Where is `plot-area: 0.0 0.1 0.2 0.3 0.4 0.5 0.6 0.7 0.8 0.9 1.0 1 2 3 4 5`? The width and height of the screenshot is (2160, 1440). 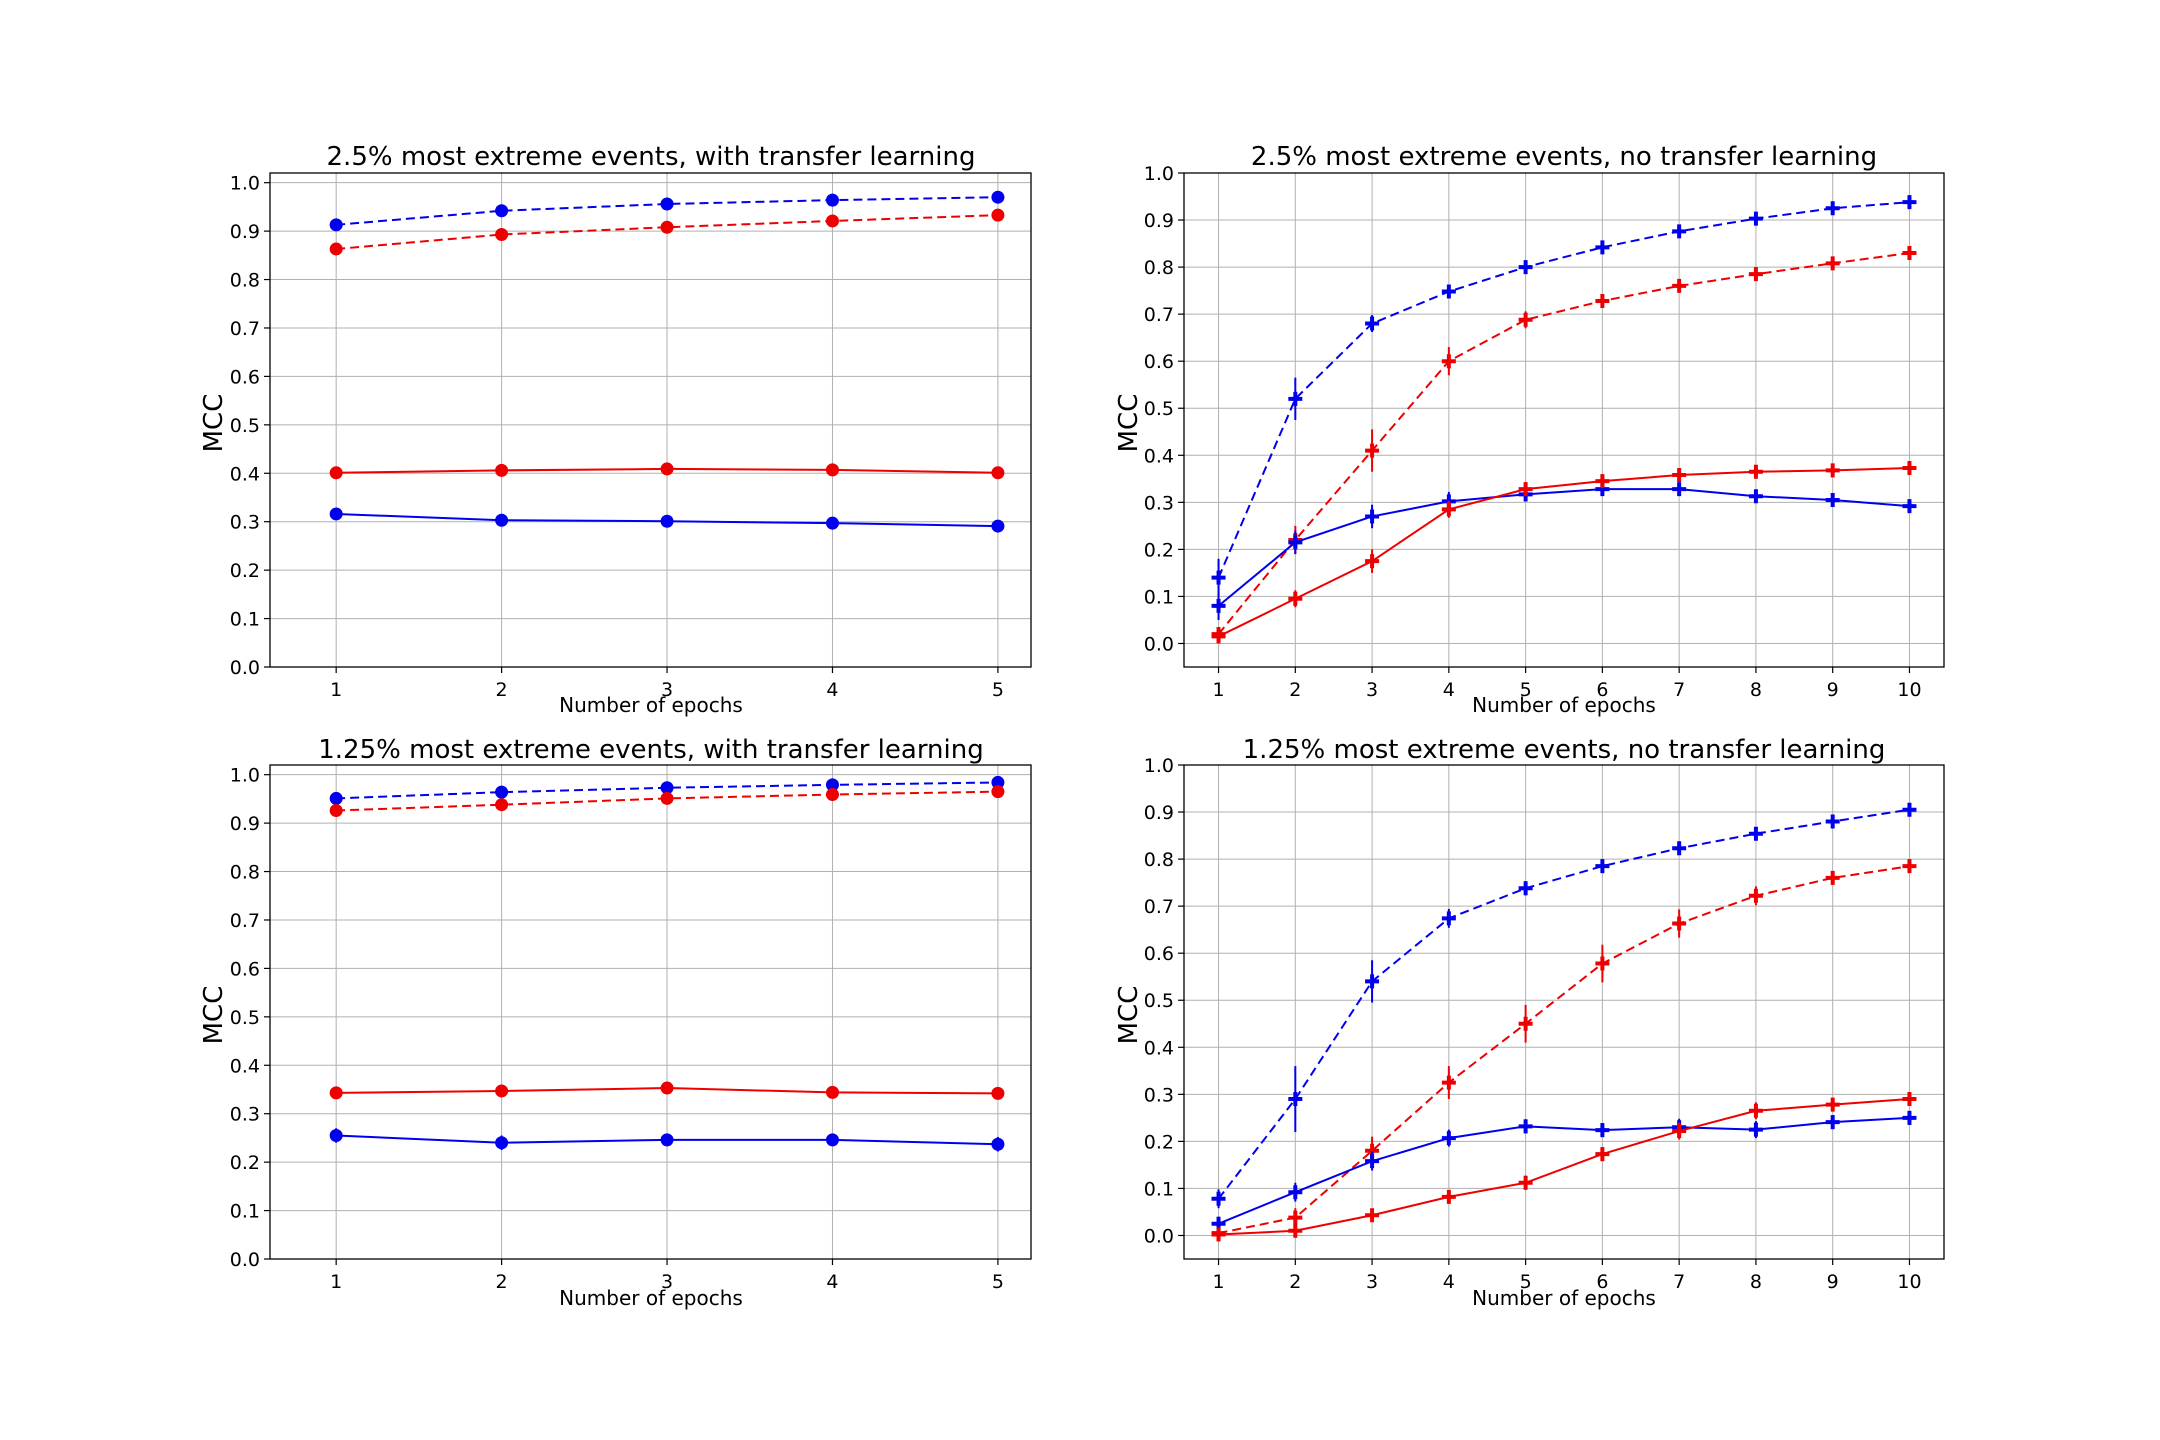
plot-area: 0.0 0.1 0.2 0.3 0.4 0.5 0.6 0.7 0.8 0.9 1.0 1 2 3 4 5 is located at coordinates (631, 436).